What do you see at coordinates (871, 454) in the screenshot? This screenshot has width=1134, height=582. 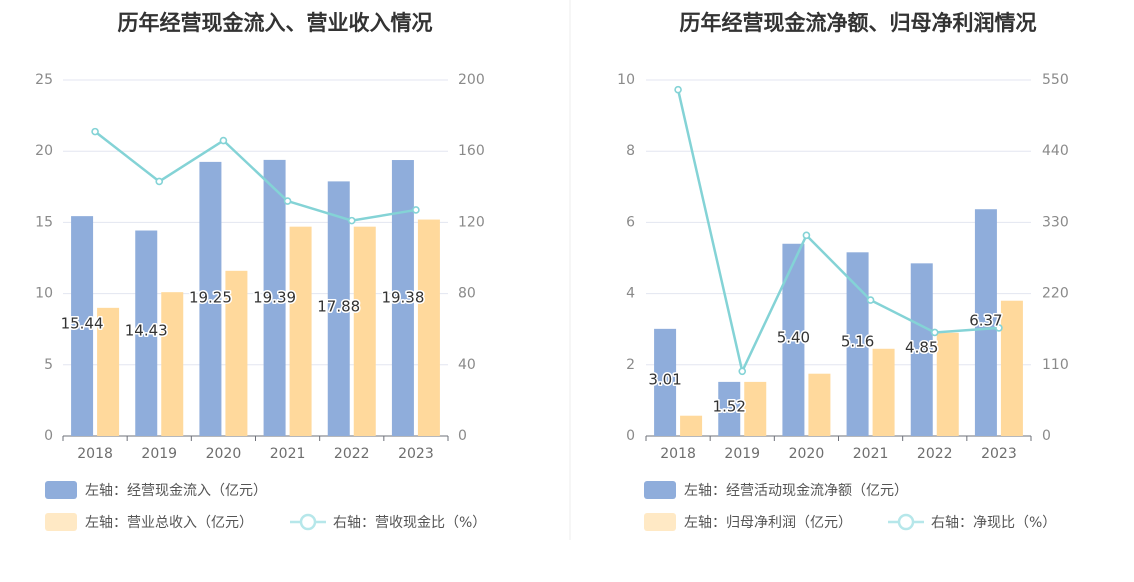 I see `x-tick-label: 2021` at bounding box center [871, 454].